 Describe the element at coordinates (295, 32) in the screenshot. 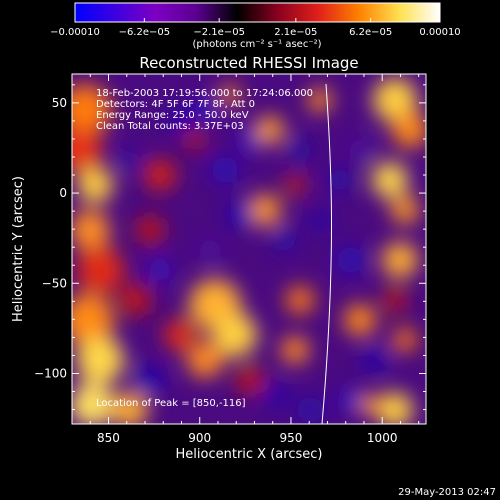

I see `colorbar-tick-label: 2.1e−05` at that location.